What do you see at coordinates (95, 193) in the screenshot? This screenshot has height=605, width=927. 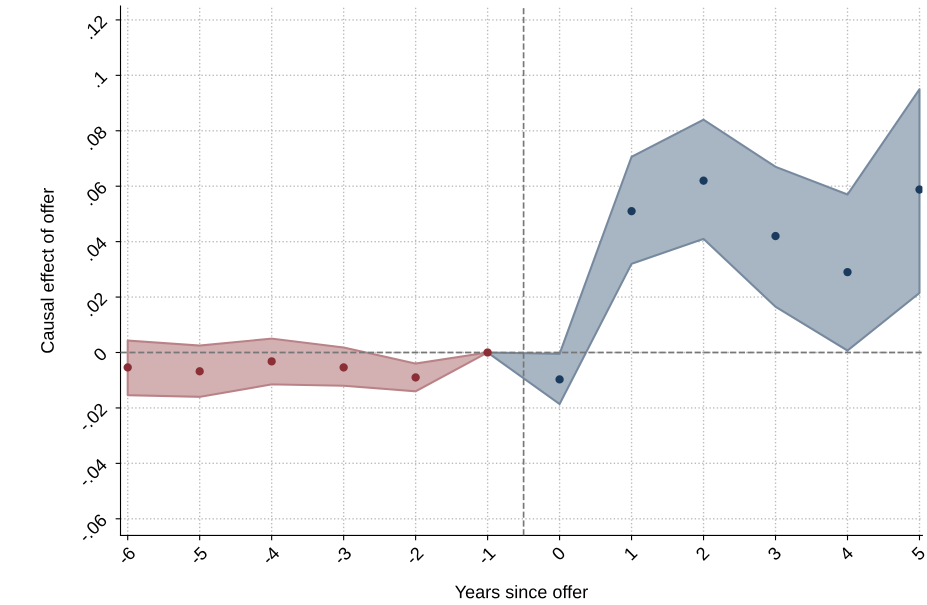 I see `y-tick-label: .06` at bounding box center [95, 193].